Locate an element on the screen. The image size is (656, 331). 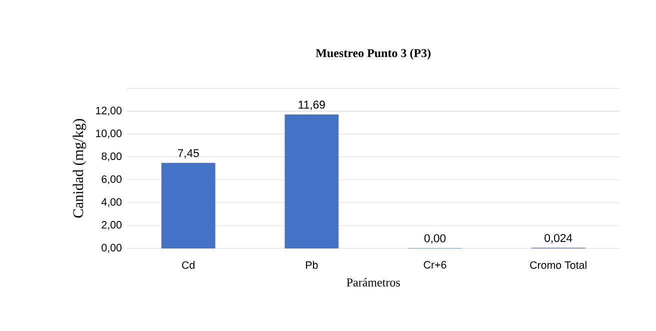
y-tick-label: 4,00 is located at coordinates (111, 203).